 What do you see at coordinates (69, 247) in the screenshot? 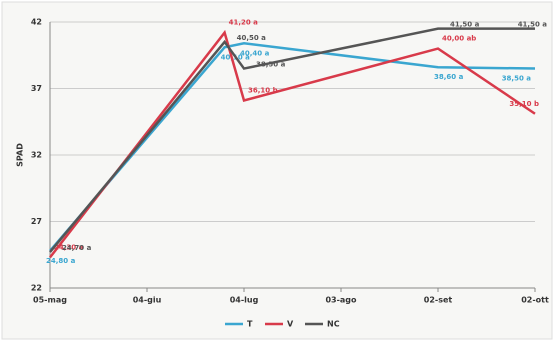
I see `data-label: 24,30 a` at bounding box center [69, 247].